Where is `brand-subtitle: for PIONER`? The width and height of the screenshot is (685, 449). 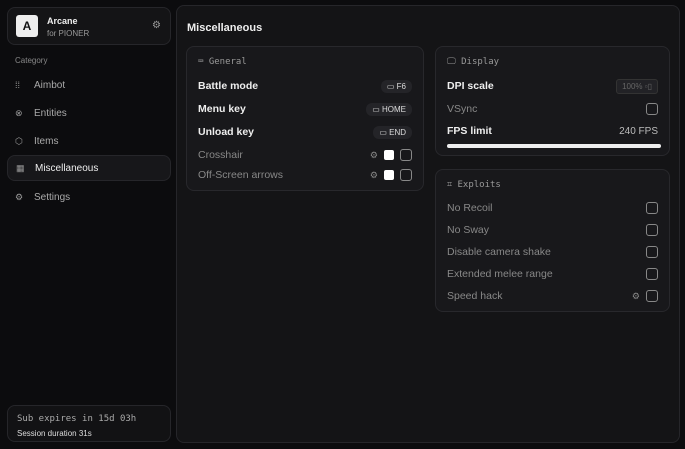
brand-subtitle: for PIONER is located at coordinates (68, 33).